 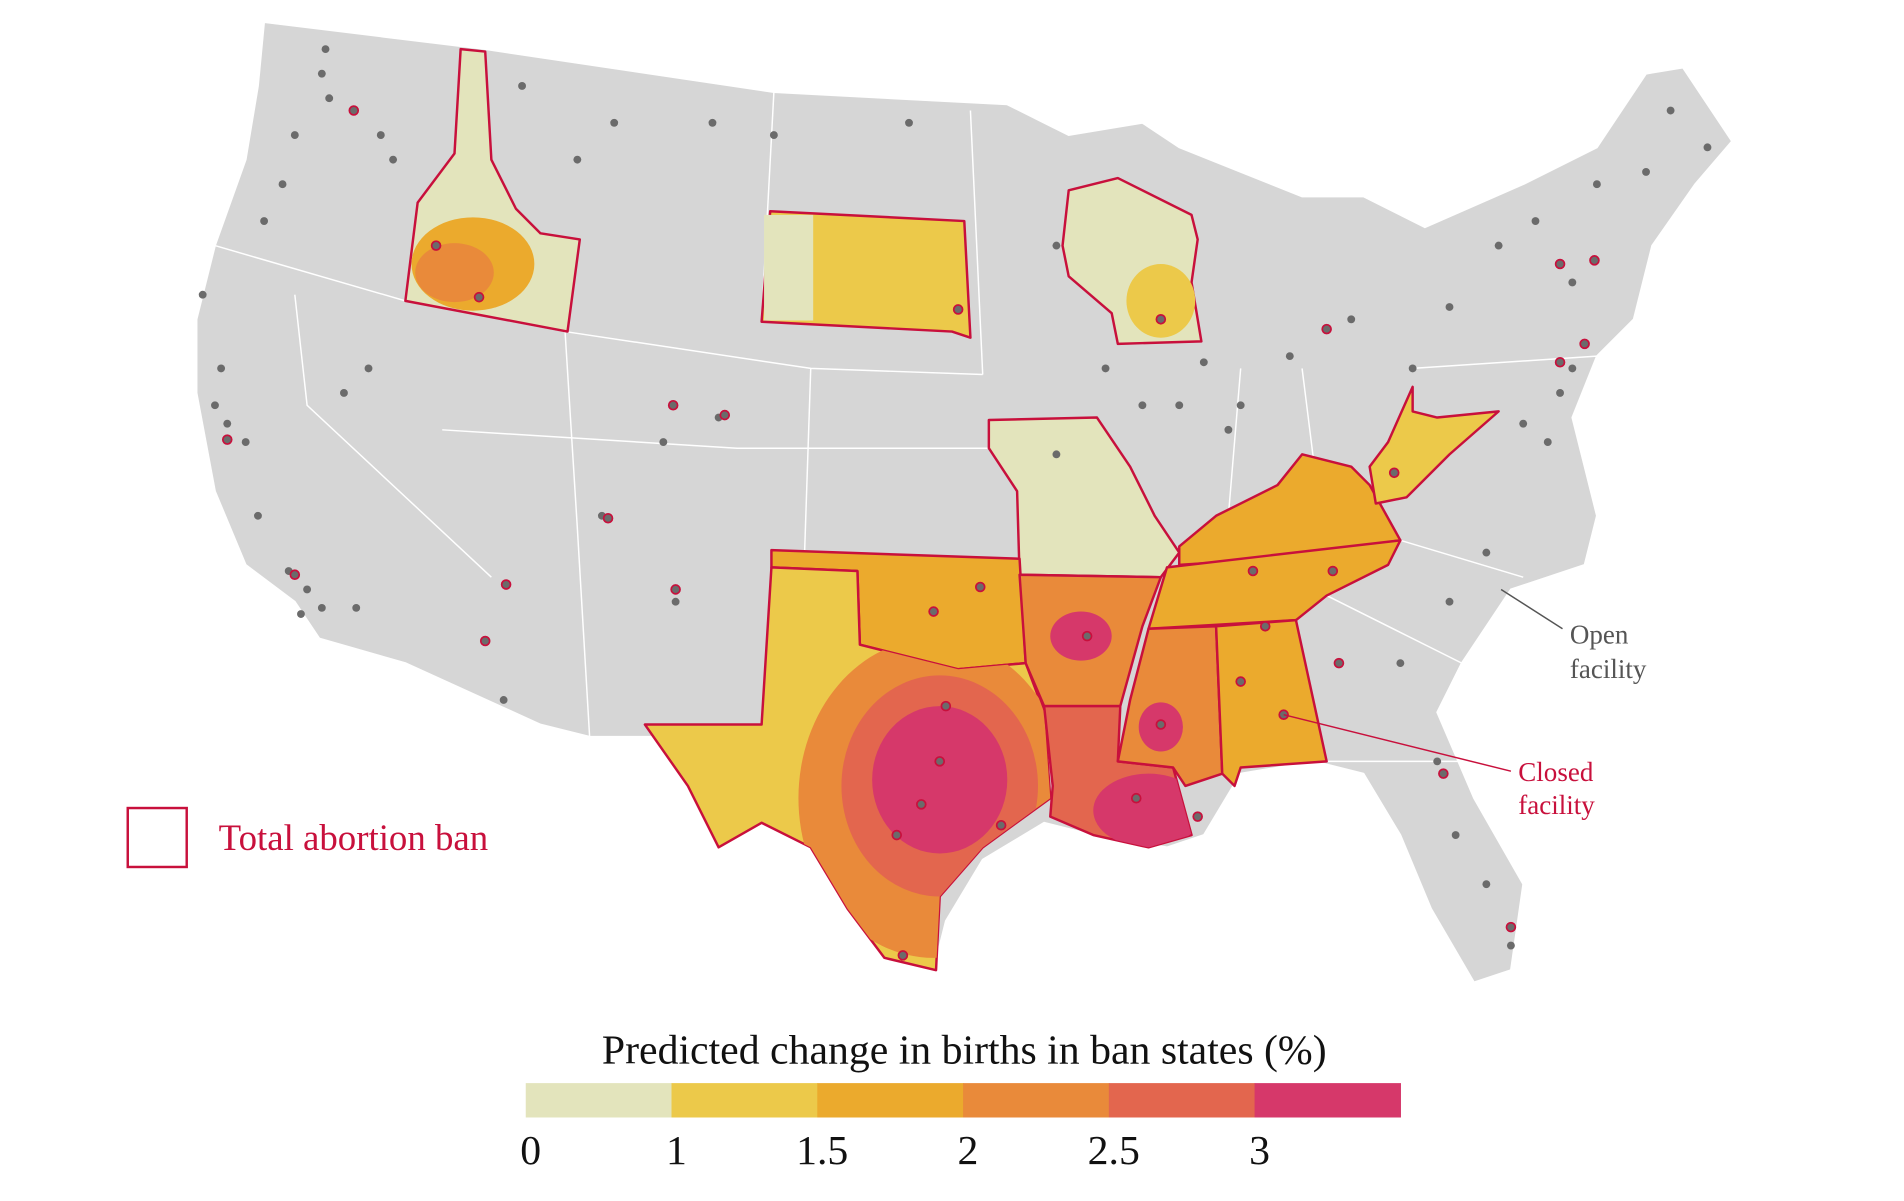 I want to click on colorbar-tick-label: 1.5, so click(x=822, y=1151).